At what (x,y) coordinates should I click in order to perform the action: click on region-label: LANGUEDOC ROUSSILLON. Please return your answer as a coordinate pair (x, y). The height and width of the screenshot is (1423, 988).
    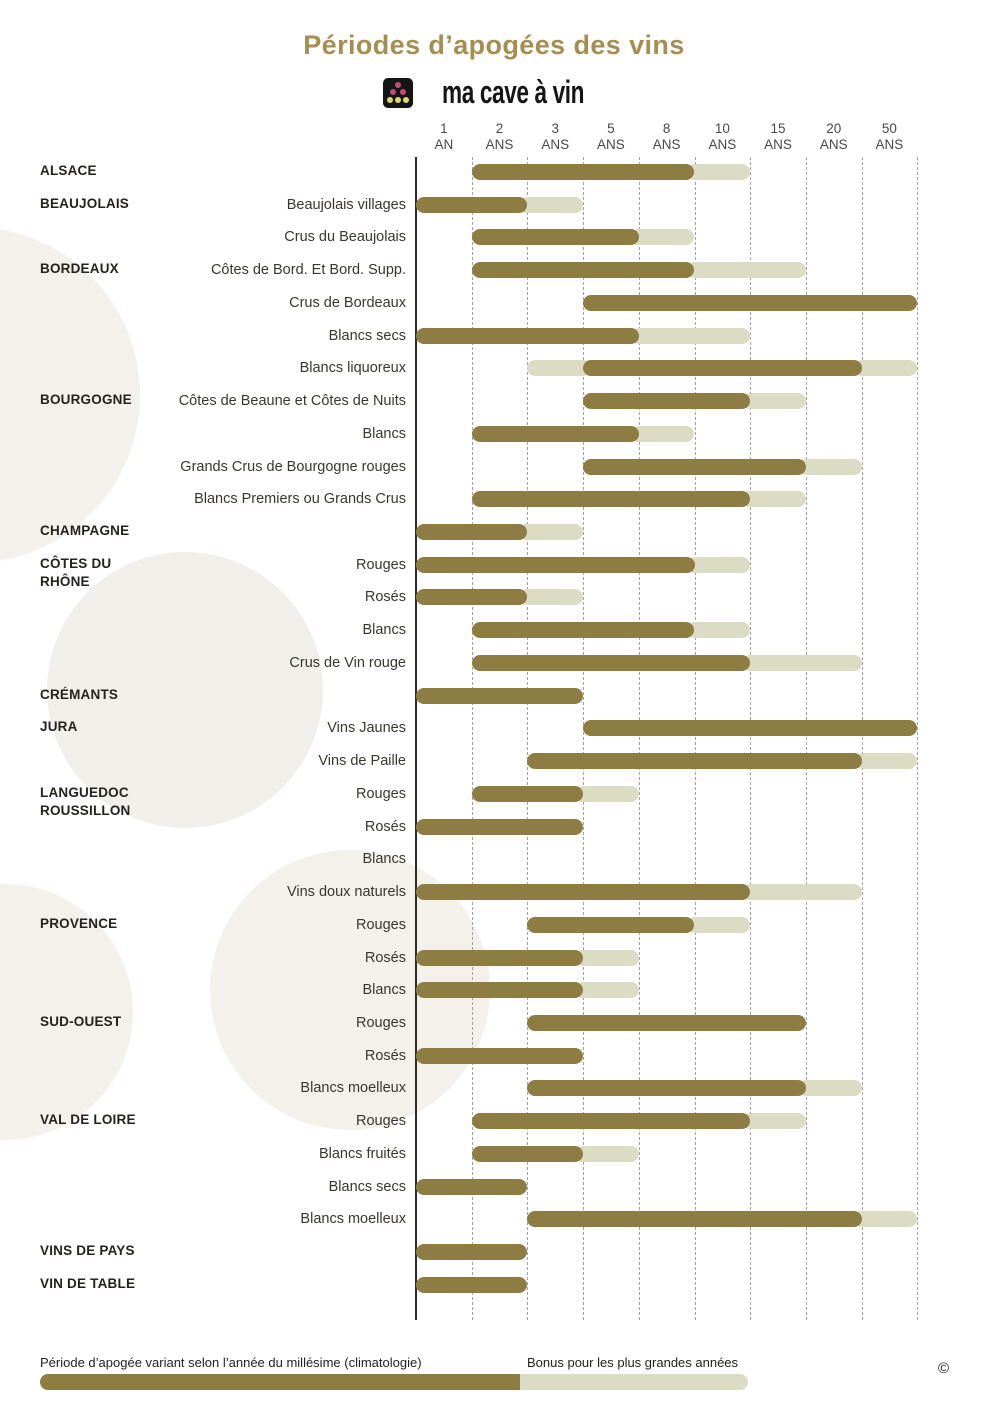
    Looking at the image, I should click on (85, 801).